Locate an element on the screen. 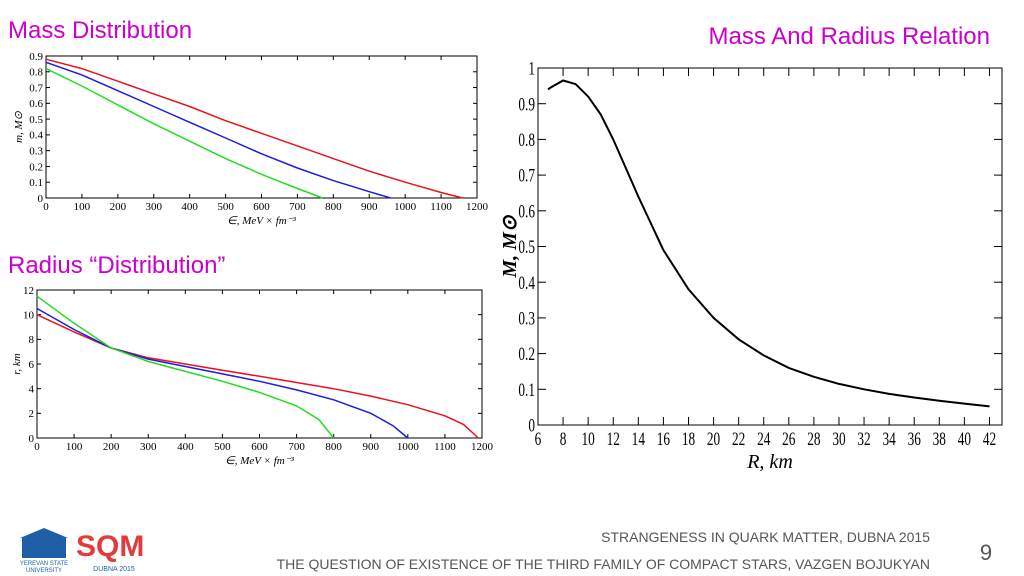 This screenshot has height=576, width=1024. x-tick-label: 22 is located at coordinates (738, 439).